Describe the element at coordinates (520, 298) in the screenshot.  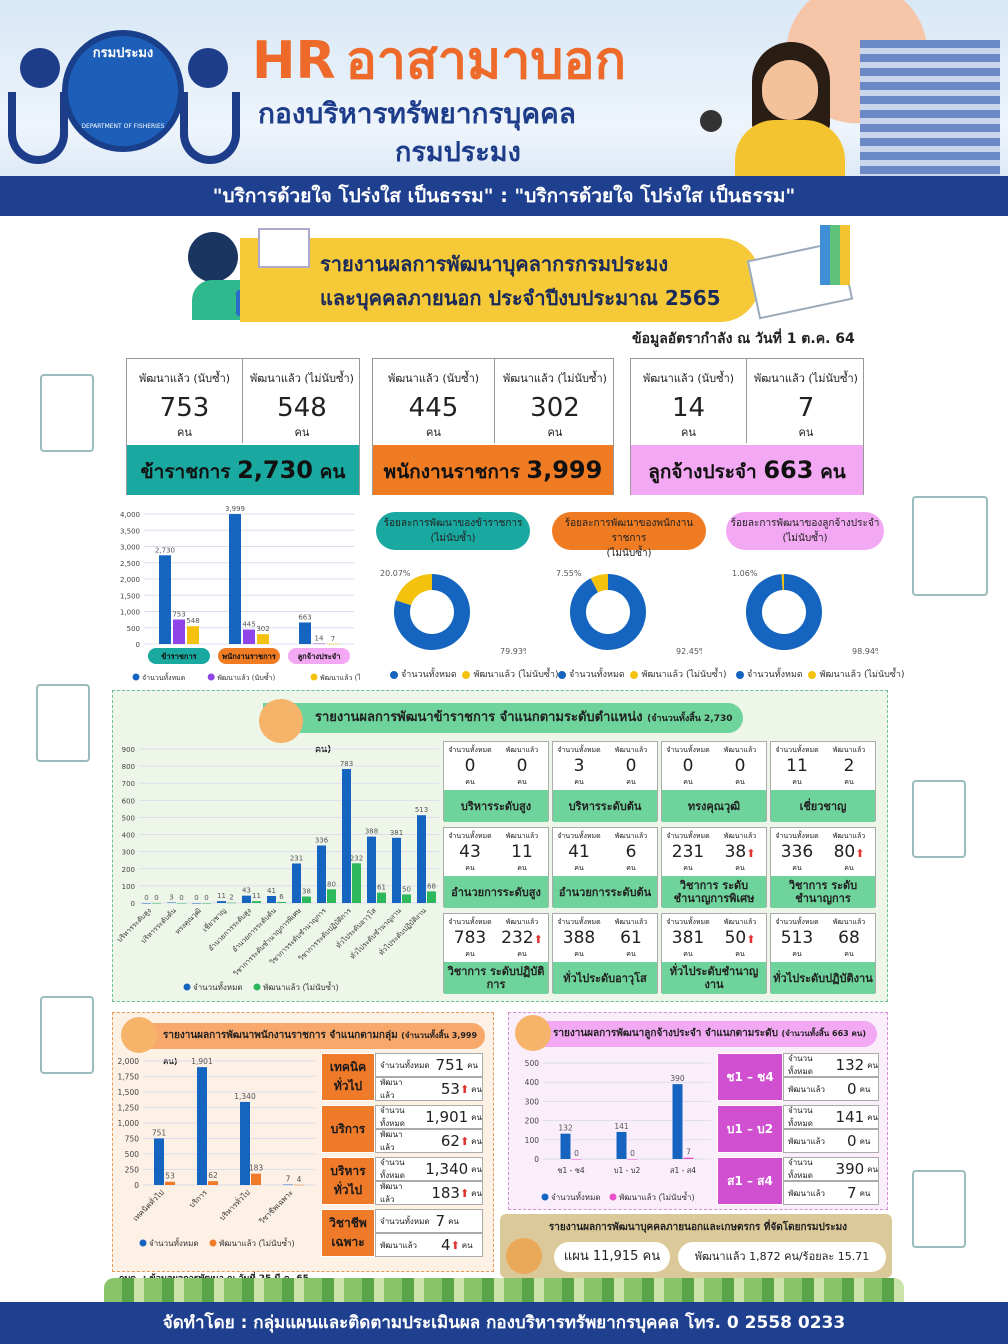
I see `report-title-line2: และบุคคลภายนอก ประจำปีงบประมาณ 2565` at that location.